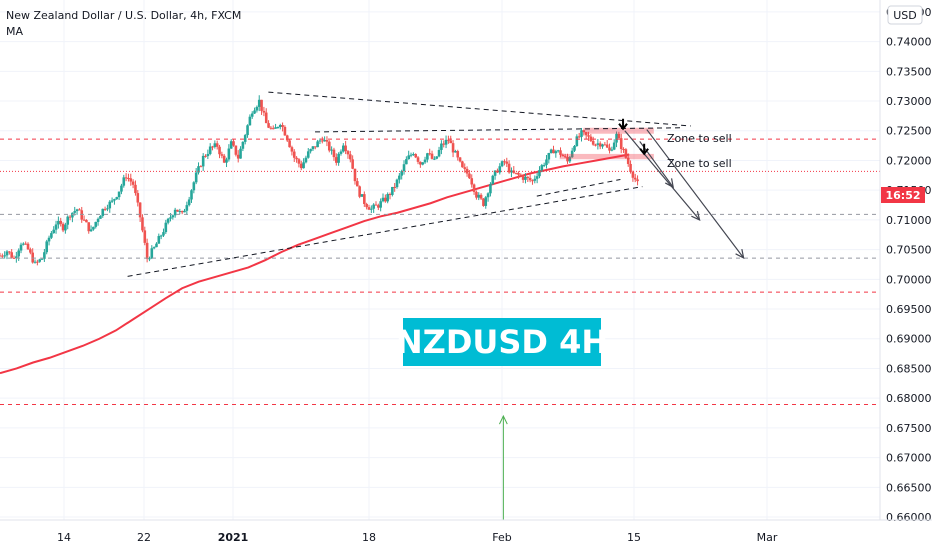 The image size is (932, 550). I want to click on currency-button: USD, so click(905, 15).